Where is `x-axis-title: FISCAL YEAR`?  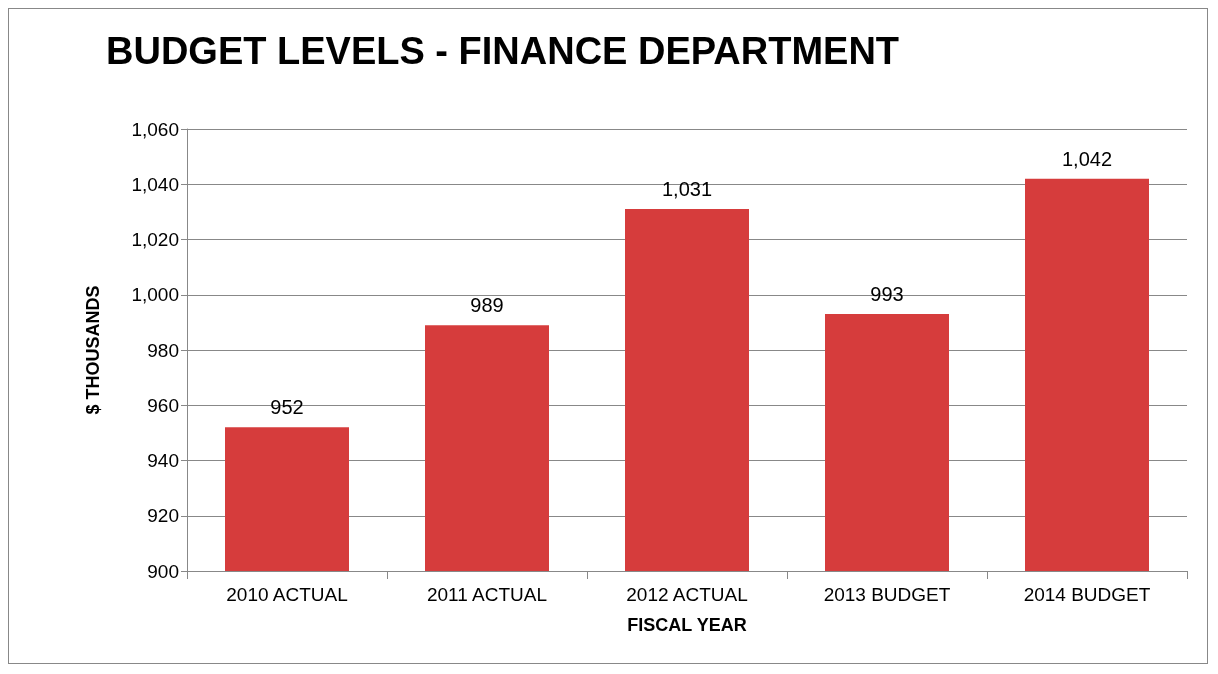 x-axis-title: FISCAL YEAR is located at coordinates (687, 625).